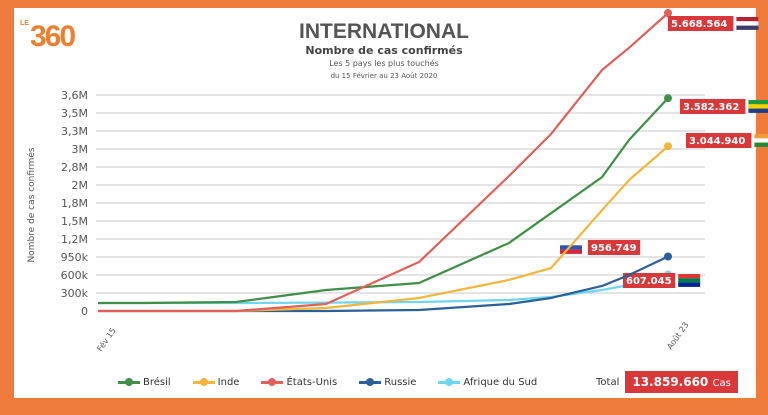 The image size is (768, 415). Describe the element at coordinates (384, 50) in the screenshot. I see `chart-subtitle: Nombre de cas confirmés` at that location.